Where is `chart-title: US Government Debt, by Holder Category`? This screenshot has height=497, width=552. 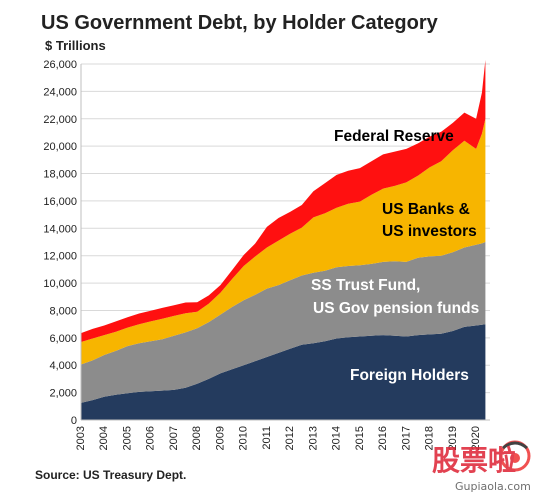
chart-title: US Government Debt, by Holder Category is located at coordinates (240, 23).